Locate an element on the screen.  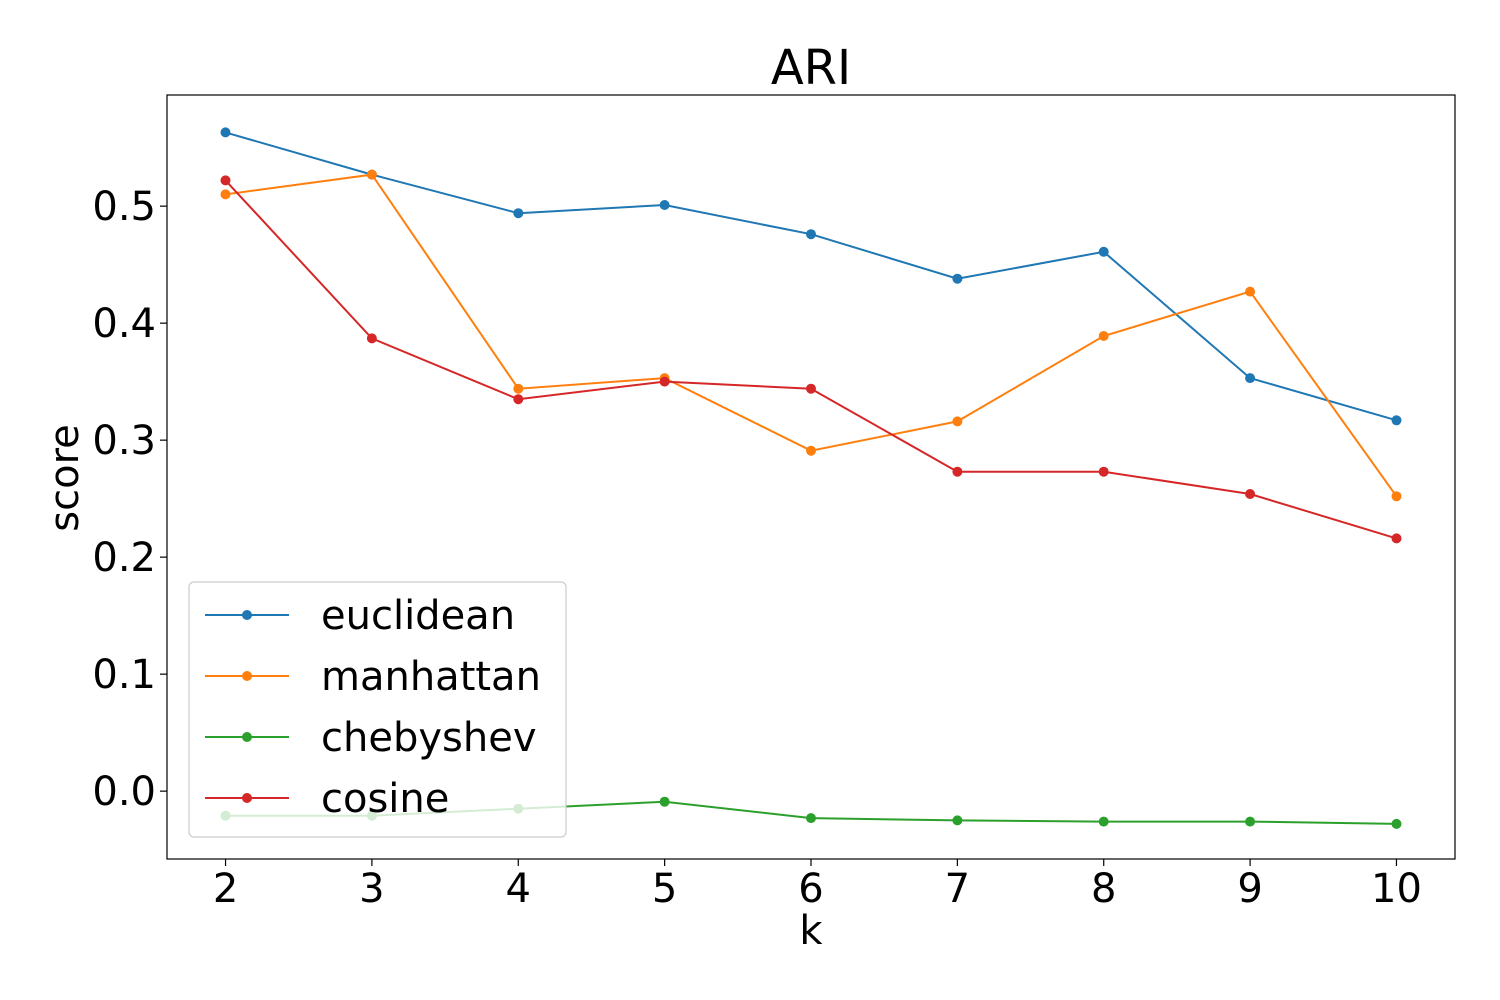
data-point-chebyshev-k10 is located at coordinates (1396, 823).